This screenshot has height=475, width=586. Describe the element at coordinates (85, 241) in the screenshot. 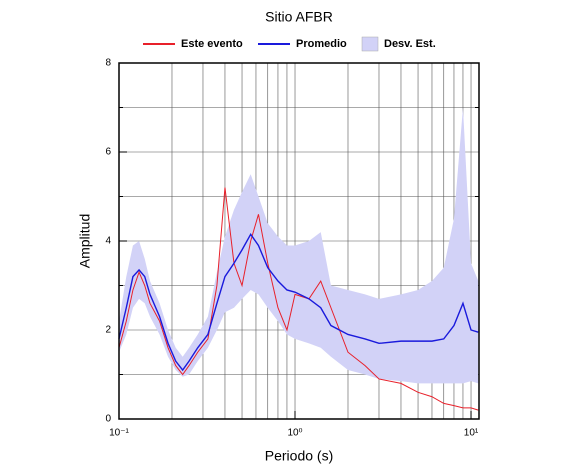

I see `y-axis-label: Amplitud` at that location.